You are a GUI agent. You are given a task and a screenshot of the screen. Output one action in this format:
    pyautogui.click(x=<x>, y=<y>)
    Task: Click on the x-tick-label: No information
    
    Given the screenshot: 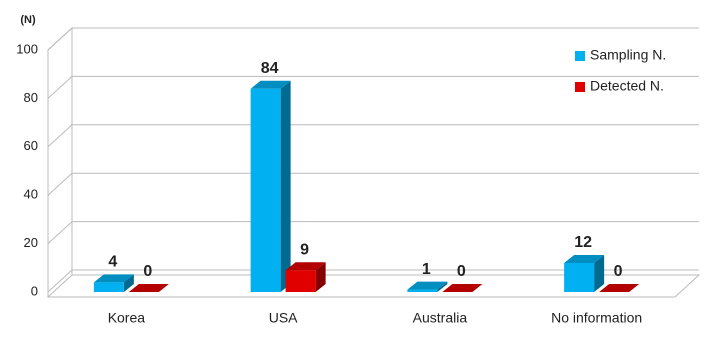 What is the action you would take?
    pyautogui.click(x=596, y=318)
    